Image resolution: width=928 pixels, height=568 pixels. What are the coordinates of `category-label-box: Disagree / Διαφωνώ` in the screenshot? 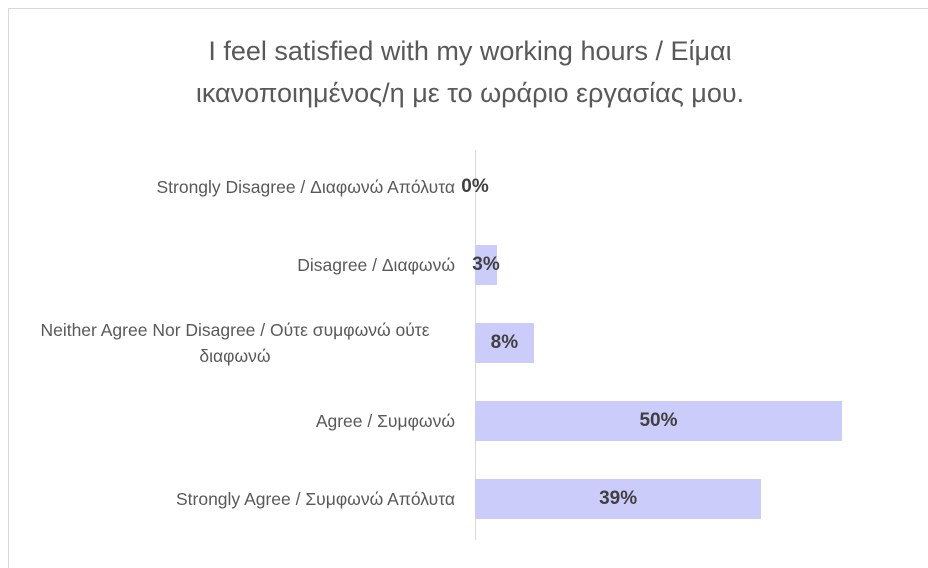 It's located at (230, 265).